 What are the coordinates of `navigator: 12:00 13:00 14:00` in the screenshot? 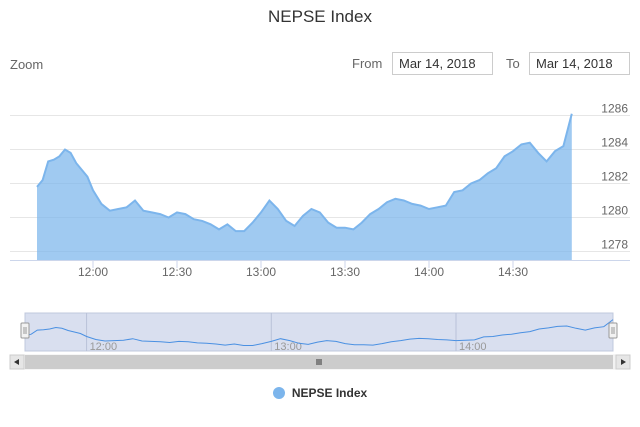 It's located at (319, 332).